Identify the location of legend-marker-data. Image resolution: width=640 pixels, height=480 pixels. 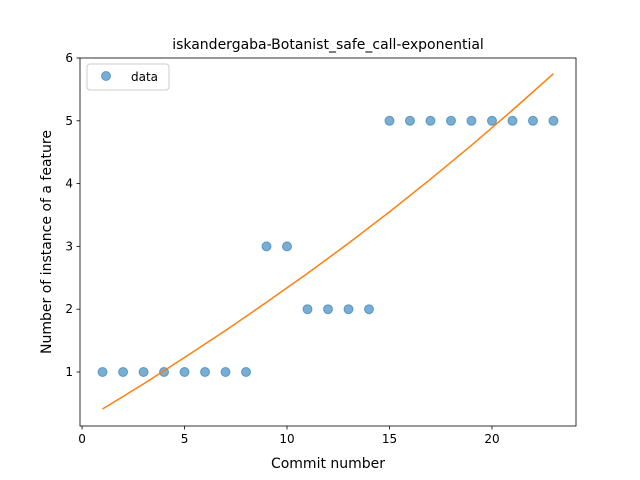
(106, 76).